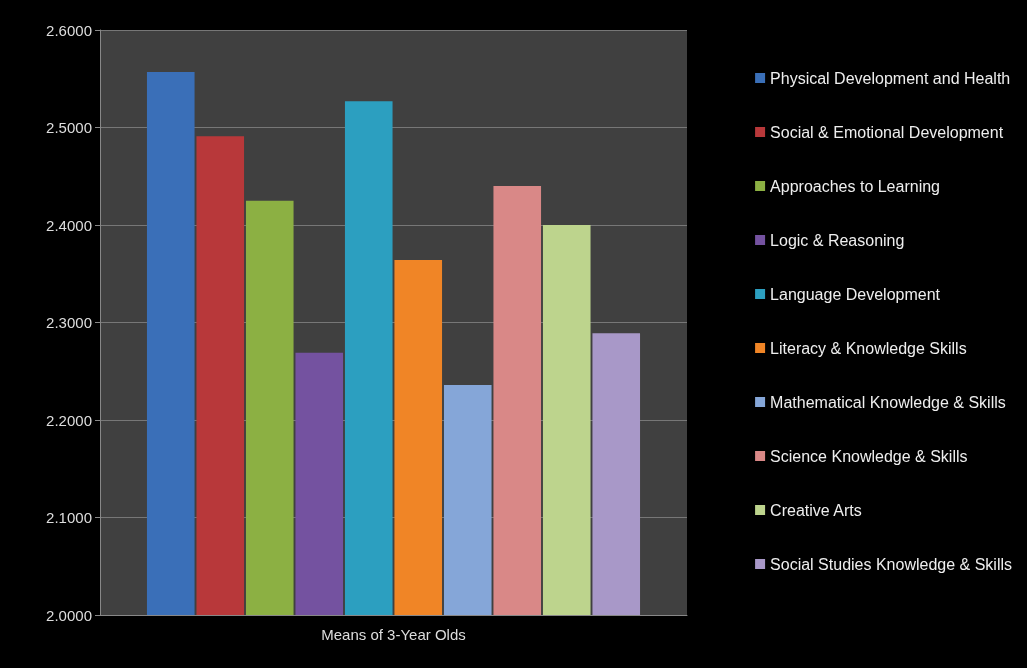 The width and height of the screenshot is (1027, 668). What do you see at coordinates (890, 78) in the screenshot?
I see `legend-label: Physical Development and Health` at bounding box center [890, 78].